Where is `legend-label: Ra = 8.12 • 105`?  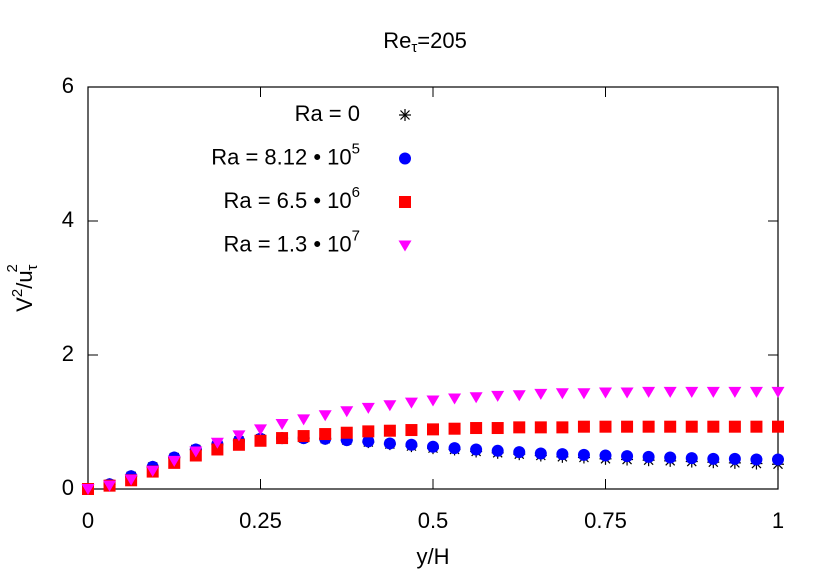
legend-label: Ra = 8.12 • 105 is located at coordinates (285, 154).